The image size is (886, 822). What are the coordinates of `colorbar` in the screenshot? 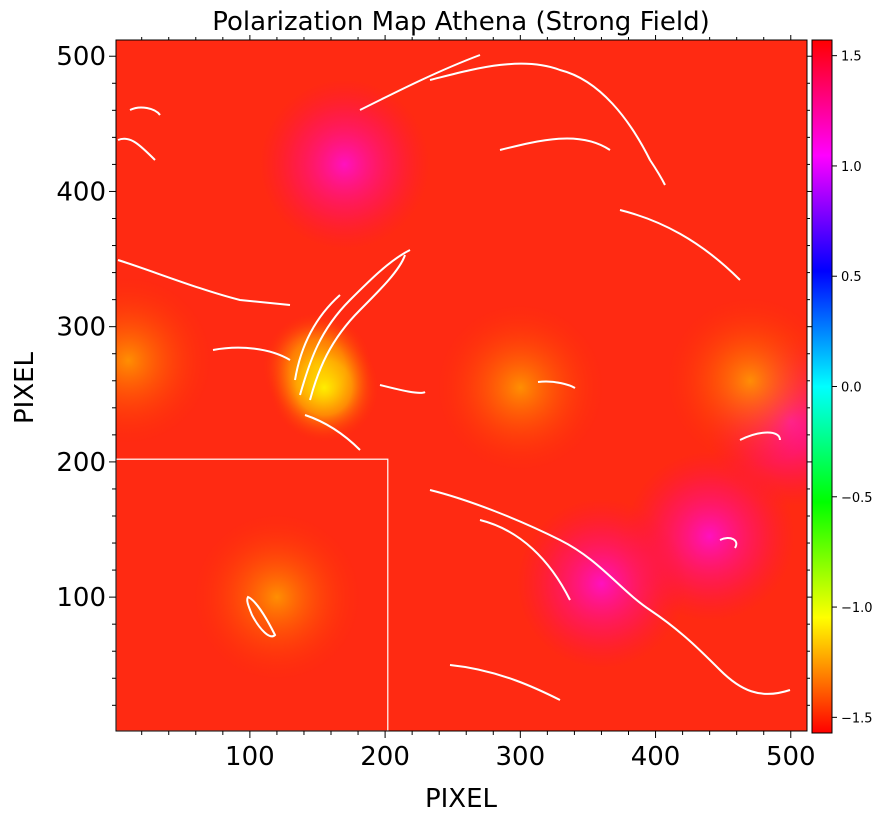 It's located at (822, 386).